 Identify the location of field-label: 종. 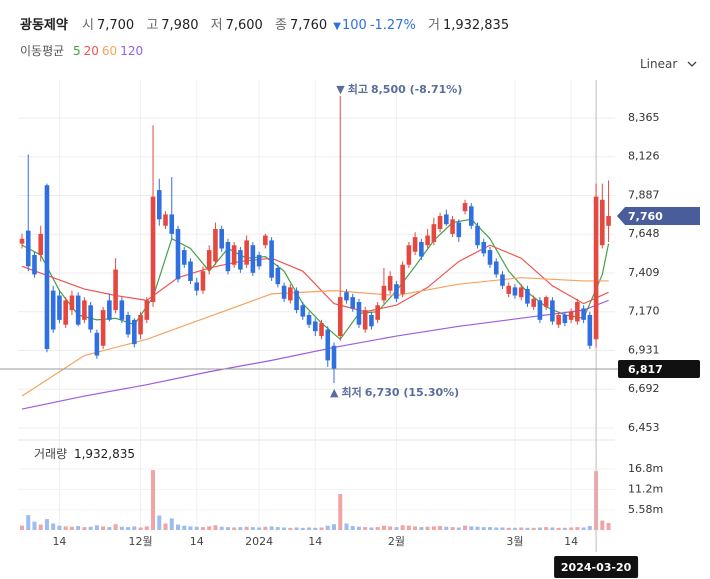
(280, 25).